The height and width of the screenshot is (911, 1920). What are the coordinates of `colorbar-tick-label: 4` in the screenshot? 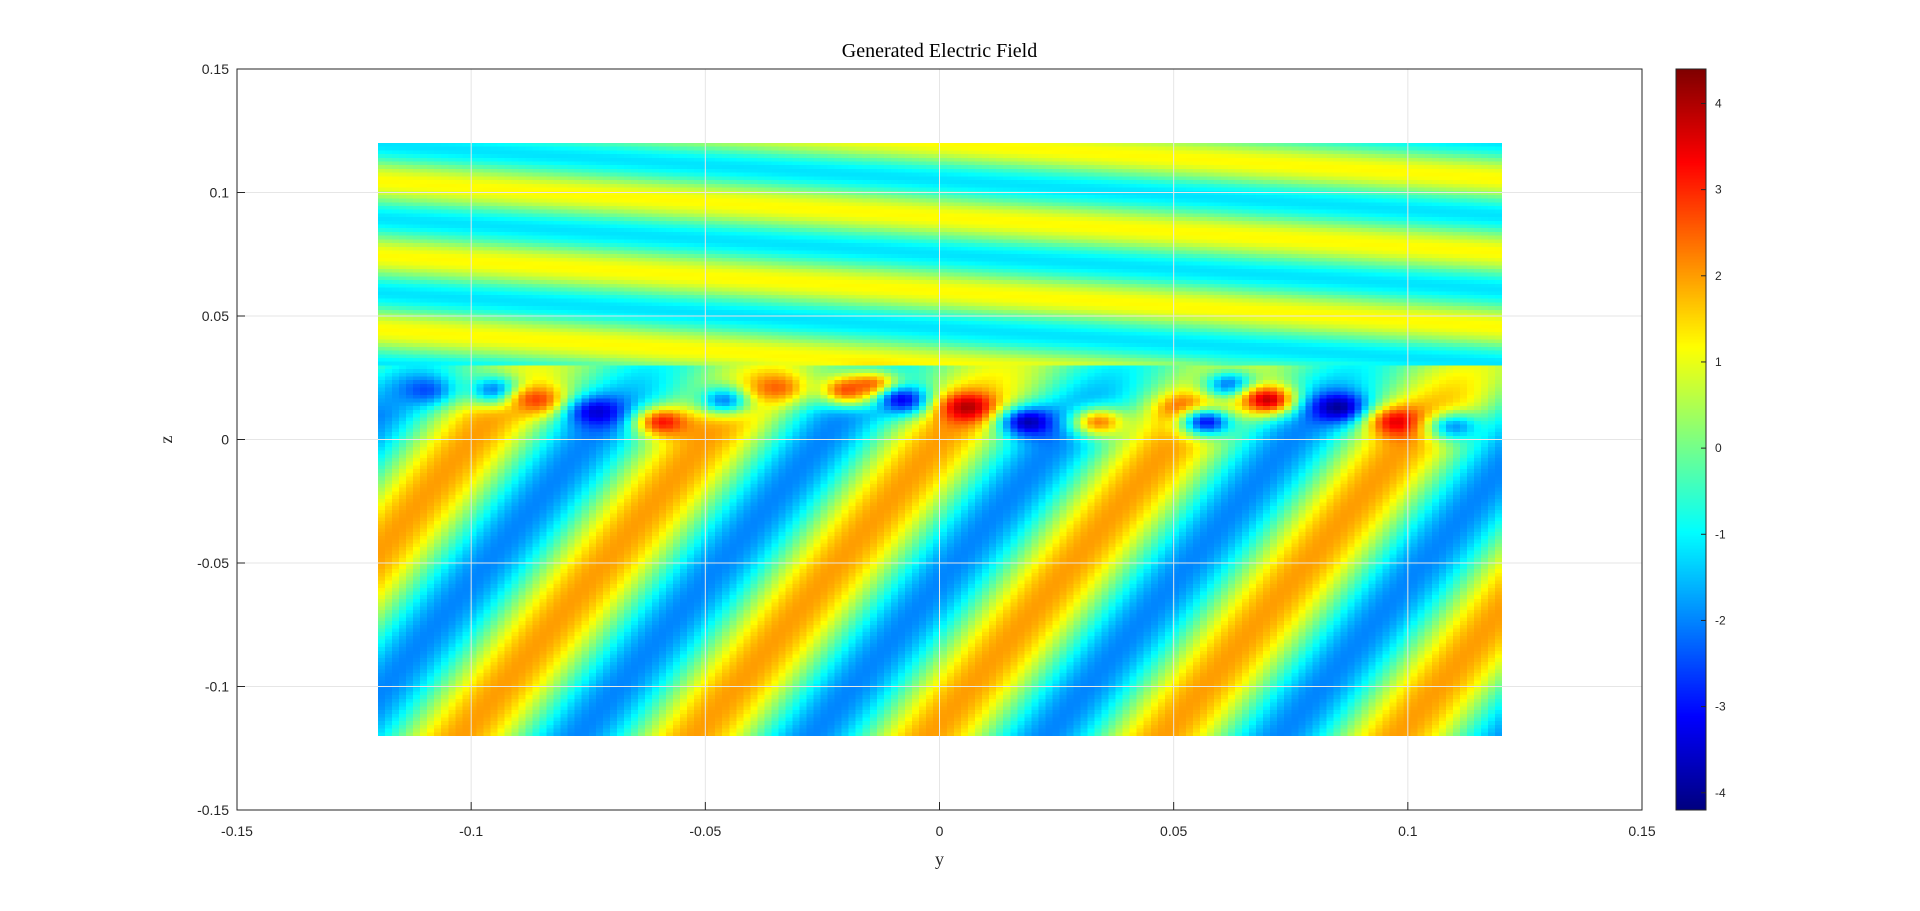 It's located at (1718, 103).